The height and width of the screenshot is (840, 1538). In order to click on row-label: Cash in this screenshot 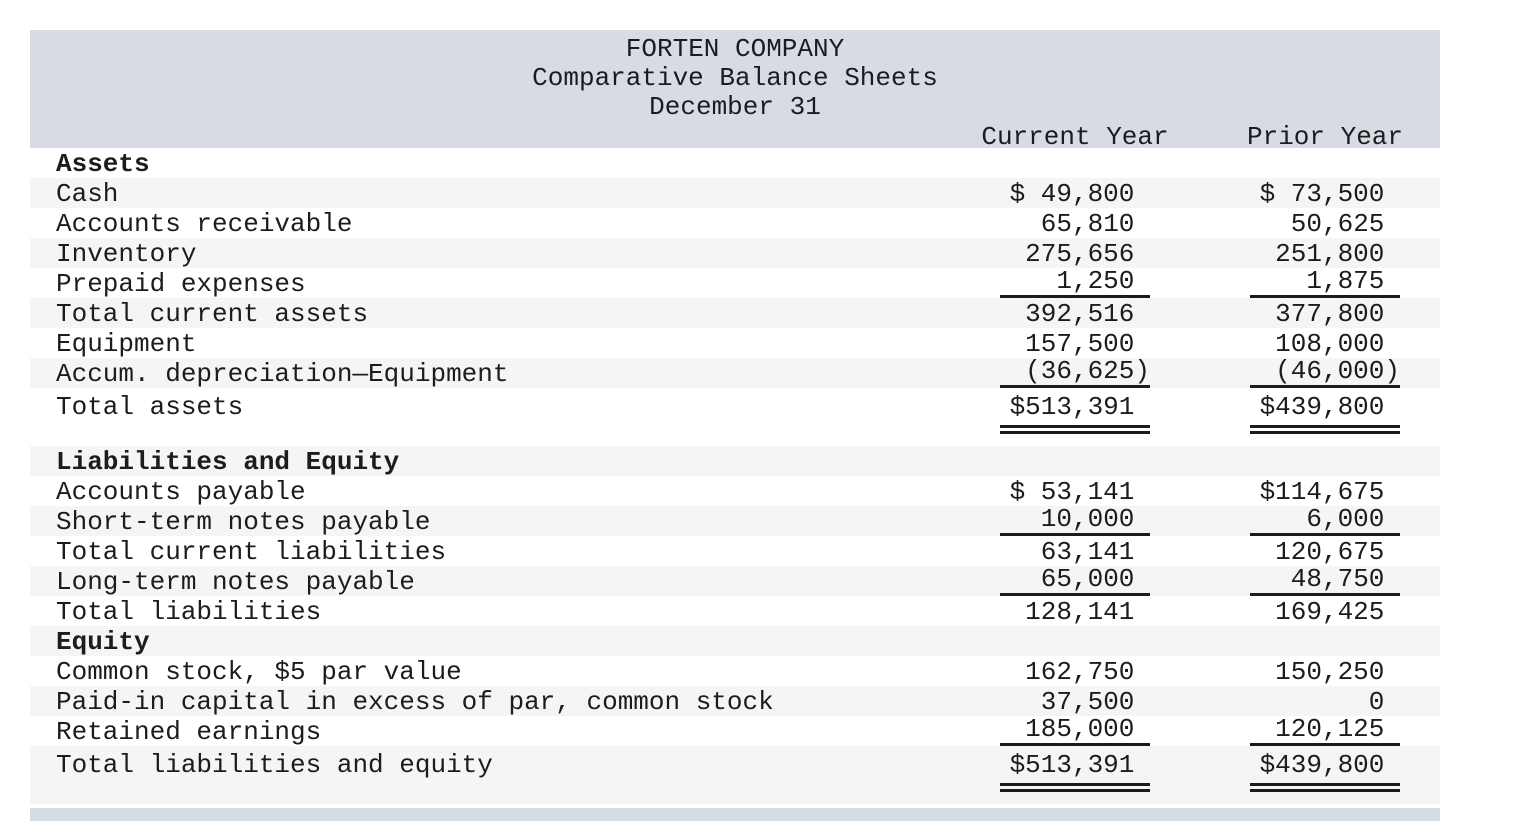, I will do `click(87, 194)`.